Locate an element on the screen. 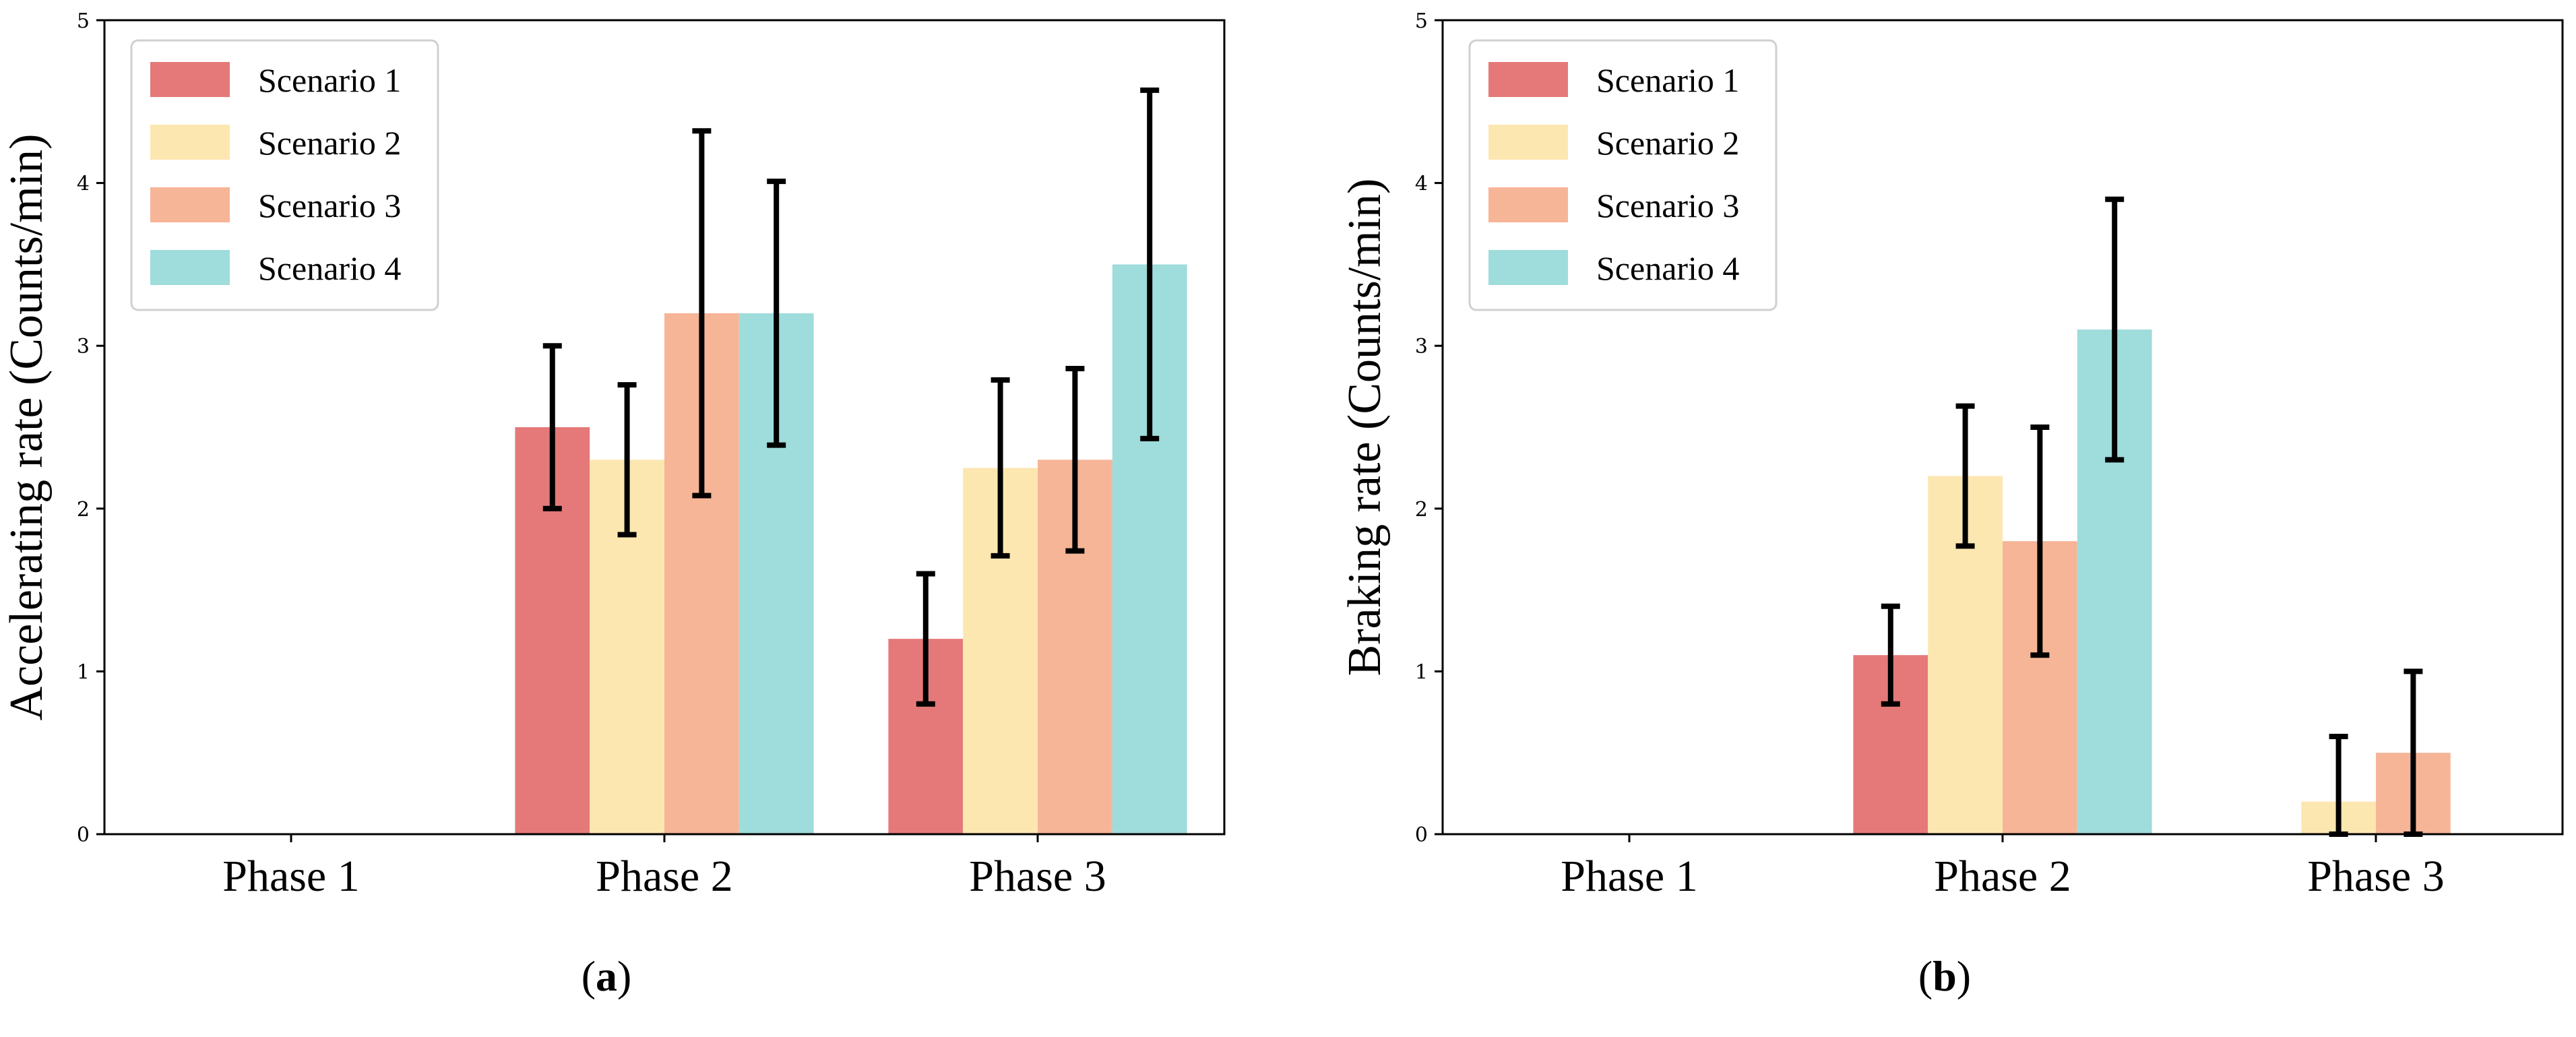 Image resolution: width=2576 pixels, height=1037 pixels. y-axis-label: Braking rate (Counts/min) is located at coordinates (1365, 428).